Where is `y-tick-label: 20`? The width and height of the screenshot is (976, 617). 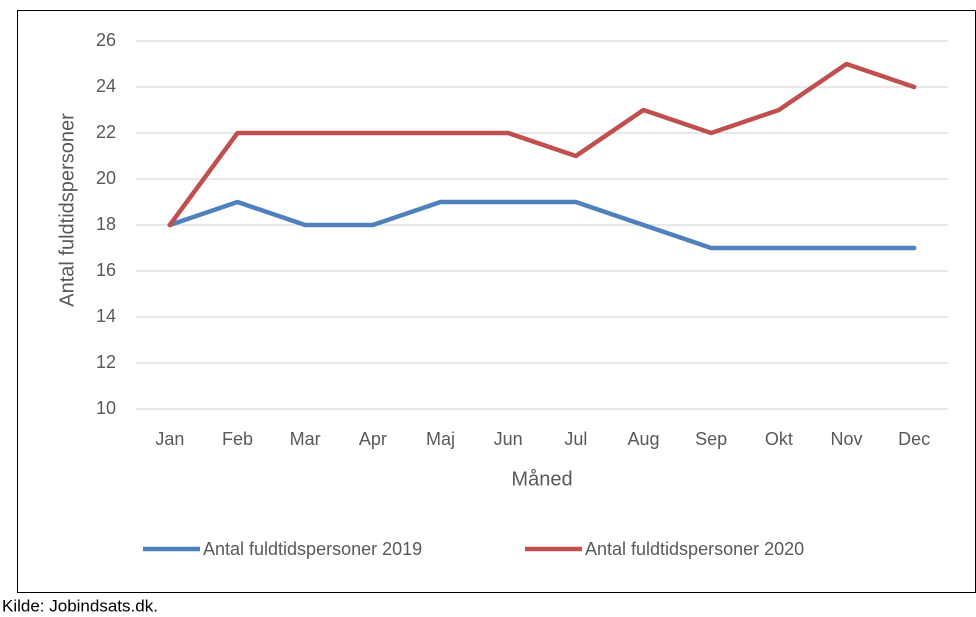 y-tick-label: 20 is located at coordinates (106, 178).